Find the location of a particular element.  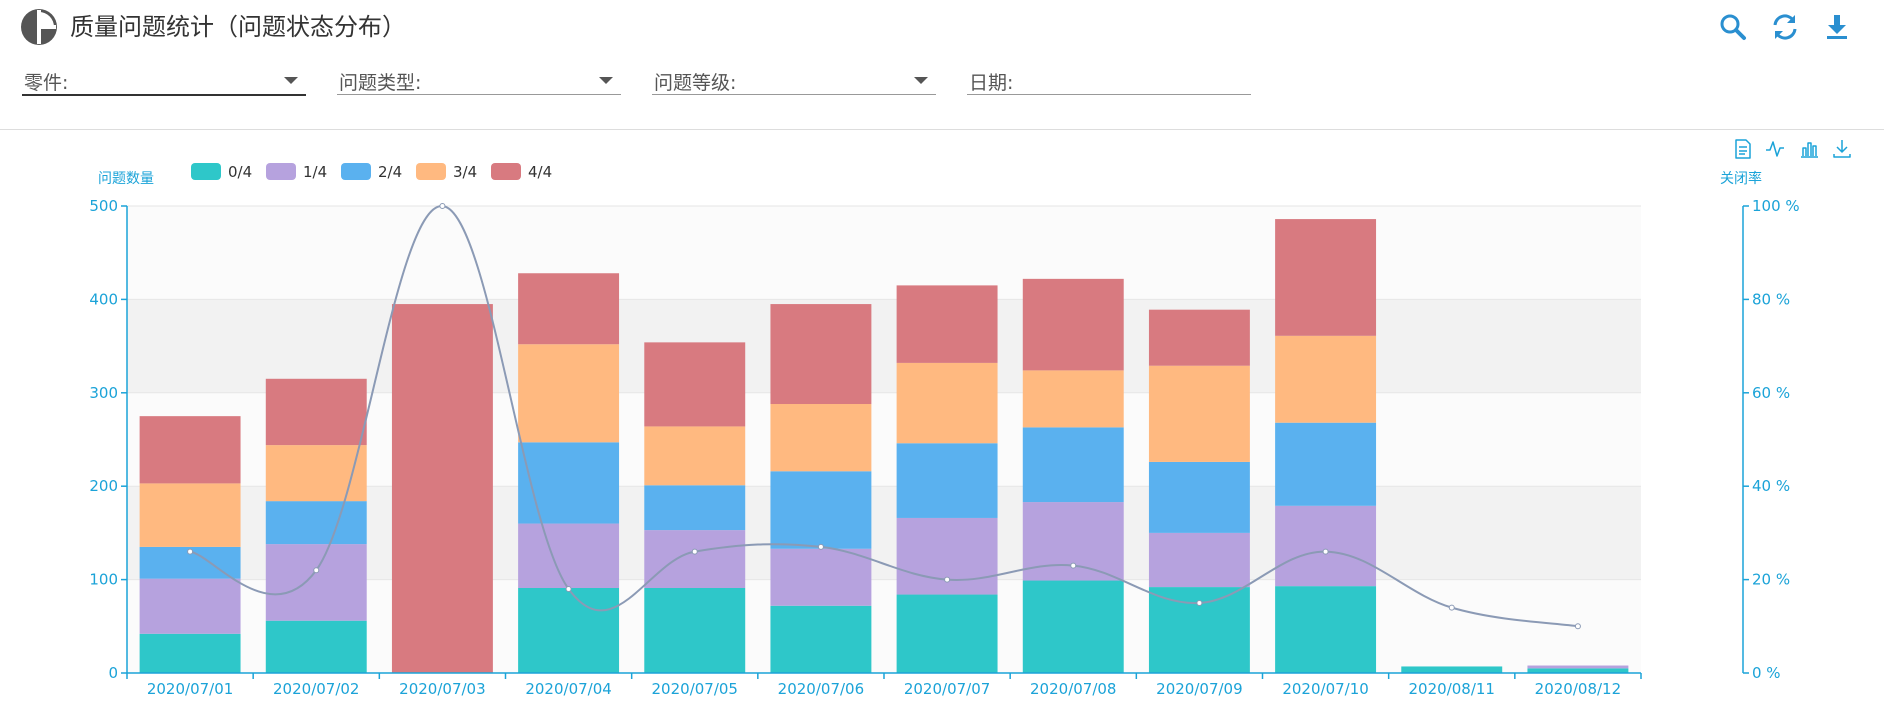

bar-chart-icon is located at coordinates (1809, 150).